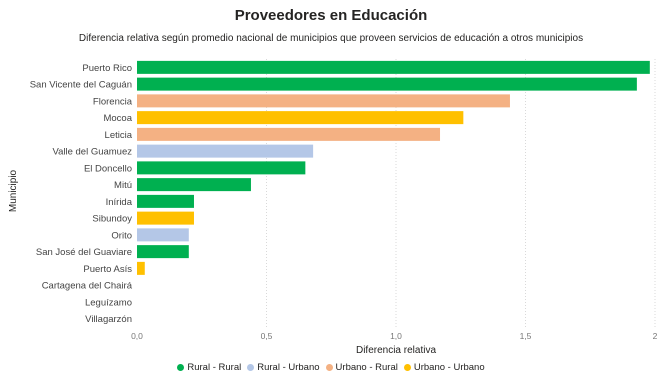  I want to click on category-label: Cartagena del Chairá, so click(87, 286).